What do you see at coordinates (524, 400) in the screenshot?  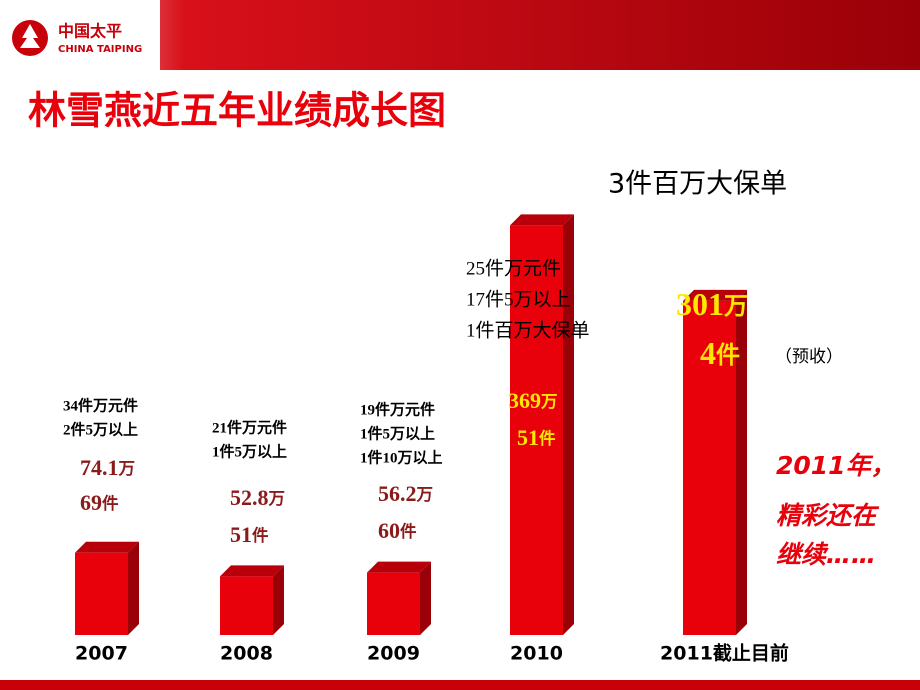 I see `value-number: 369` at bounding box center [524, 400].